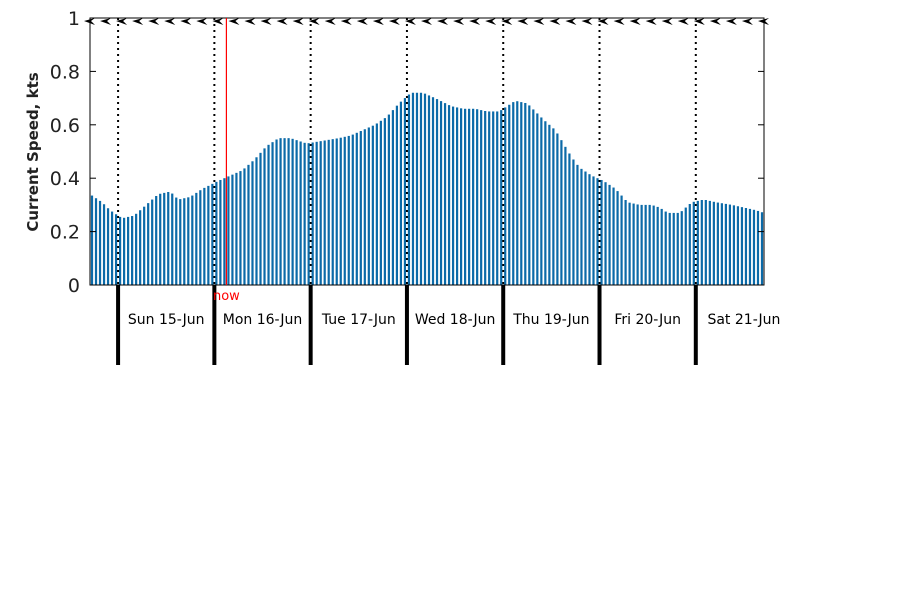  I want to click on direction-arrows, so click(426, 21).